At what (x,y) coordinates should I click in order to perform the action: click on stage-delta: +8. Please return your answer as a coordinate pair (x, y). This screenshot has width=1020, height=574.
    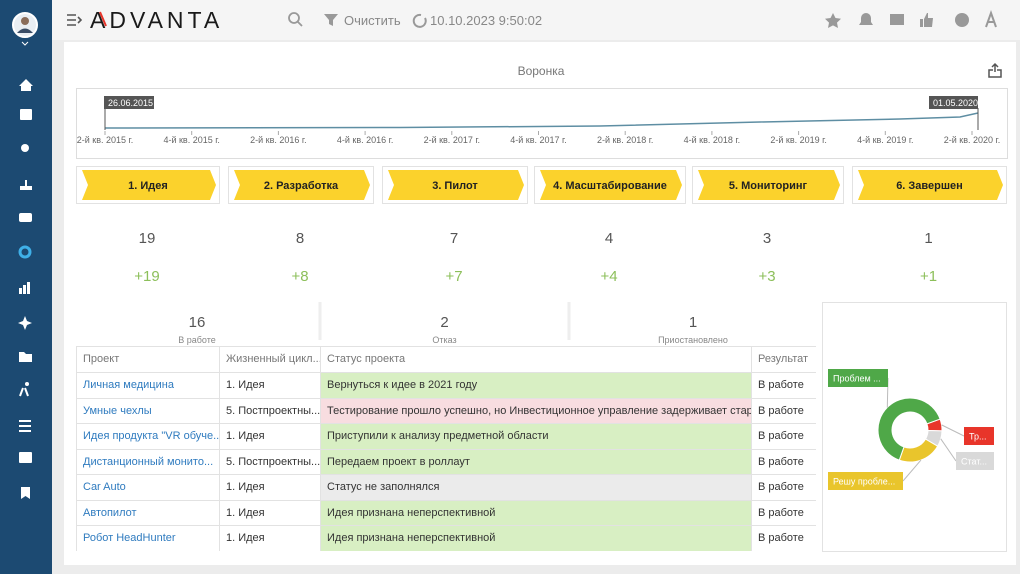
    Looking at the image, I should click on (299, 276).